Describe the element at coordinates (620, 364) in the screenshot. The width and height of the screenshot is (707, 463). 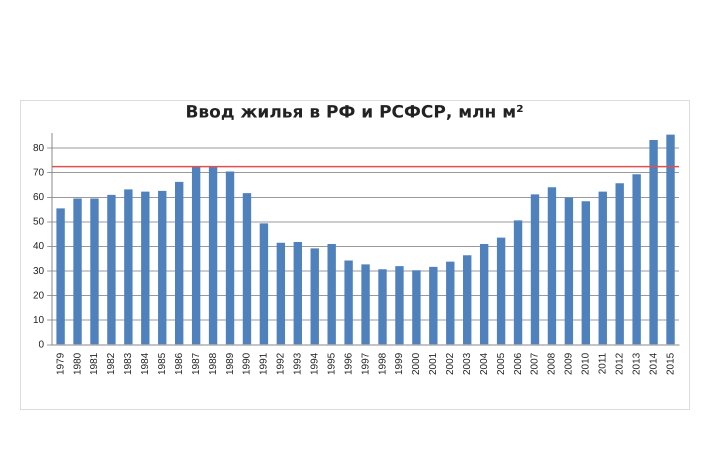
I see `x-tick-label: 2012` at that location.